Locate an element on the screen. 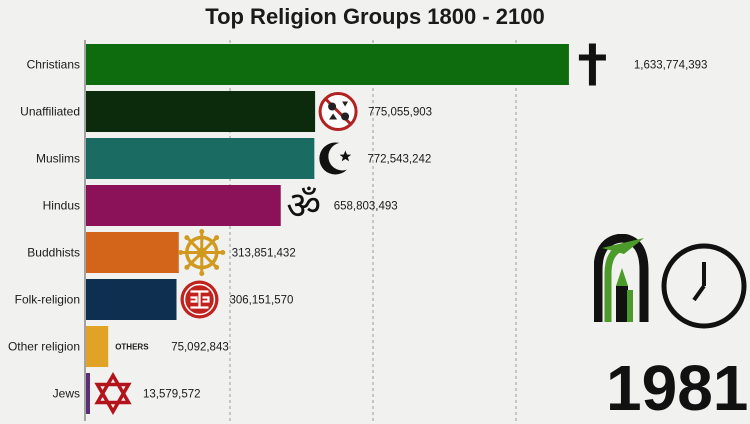 Image resolution: width=750 pixels, height=424 pixels. bar-row: Muslims 772,543,242 is located at coordinates (233, 158).